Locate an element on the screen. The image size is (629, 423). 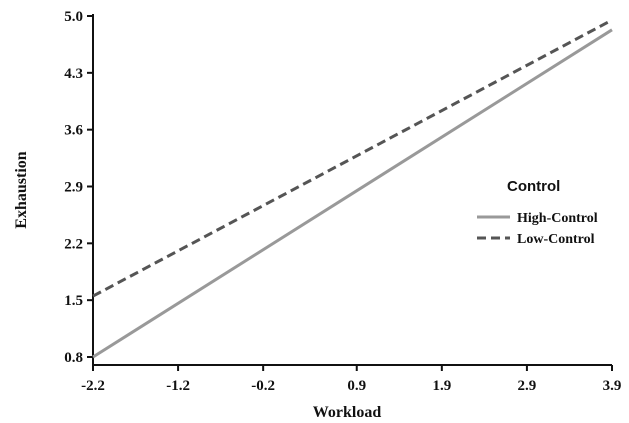
x-tick-label: 0.9 is located at coordinates (356, 386).